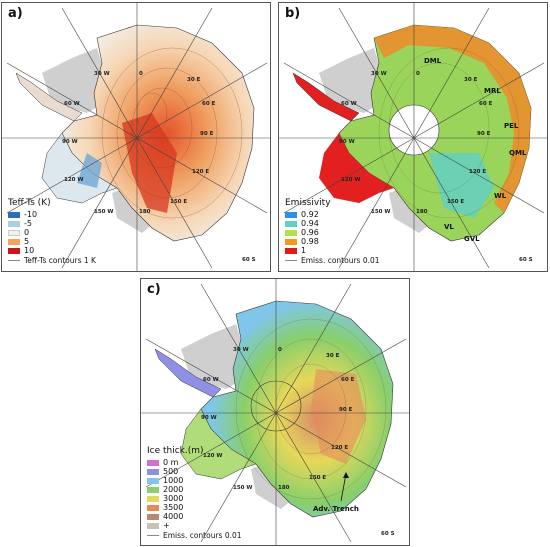 This screenshot has width=550, height=547. What do you see at coordinates (52, 250) in the screenshot?
I see `legend-entry: 10` at bounding box center [52, 250].